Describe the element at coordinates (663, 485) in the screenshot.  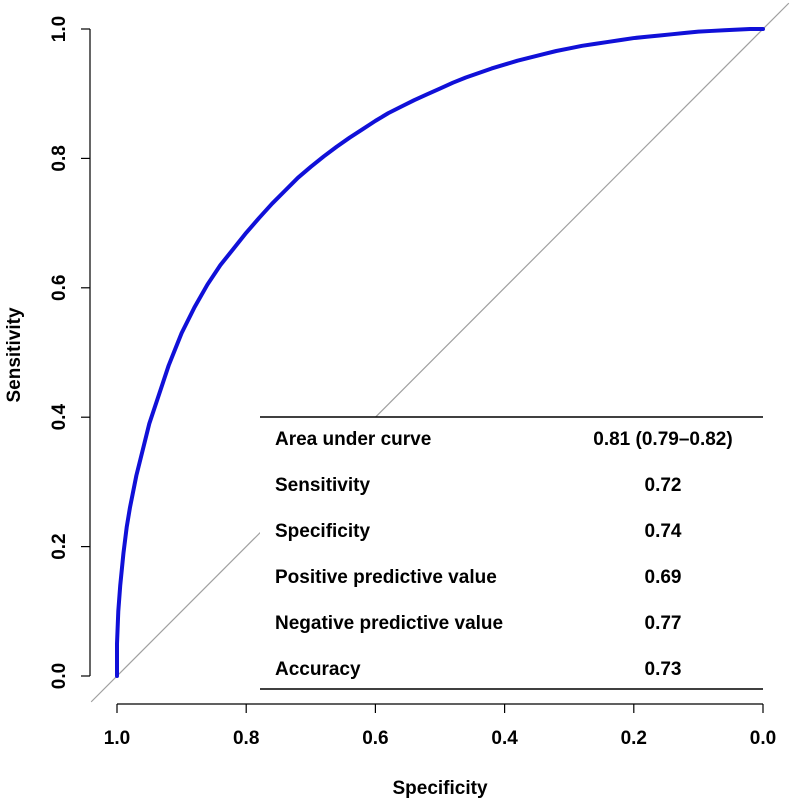
I see `stats-row-value-1: 0.72` at that location.